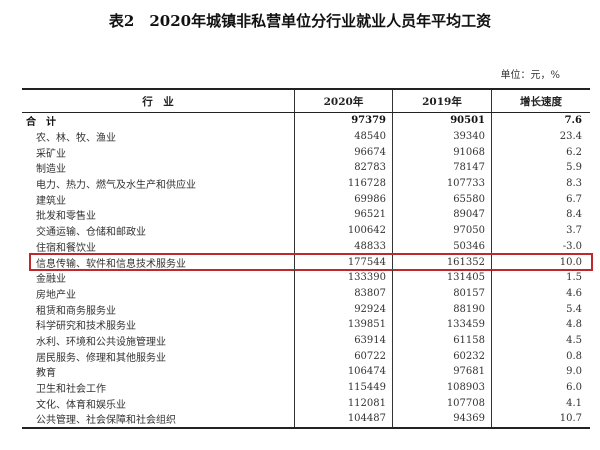  What do you see at coordinates (540, 262) in the screenshot?
I see `growth-cell: 10.0` at bounding box center [540, 262].